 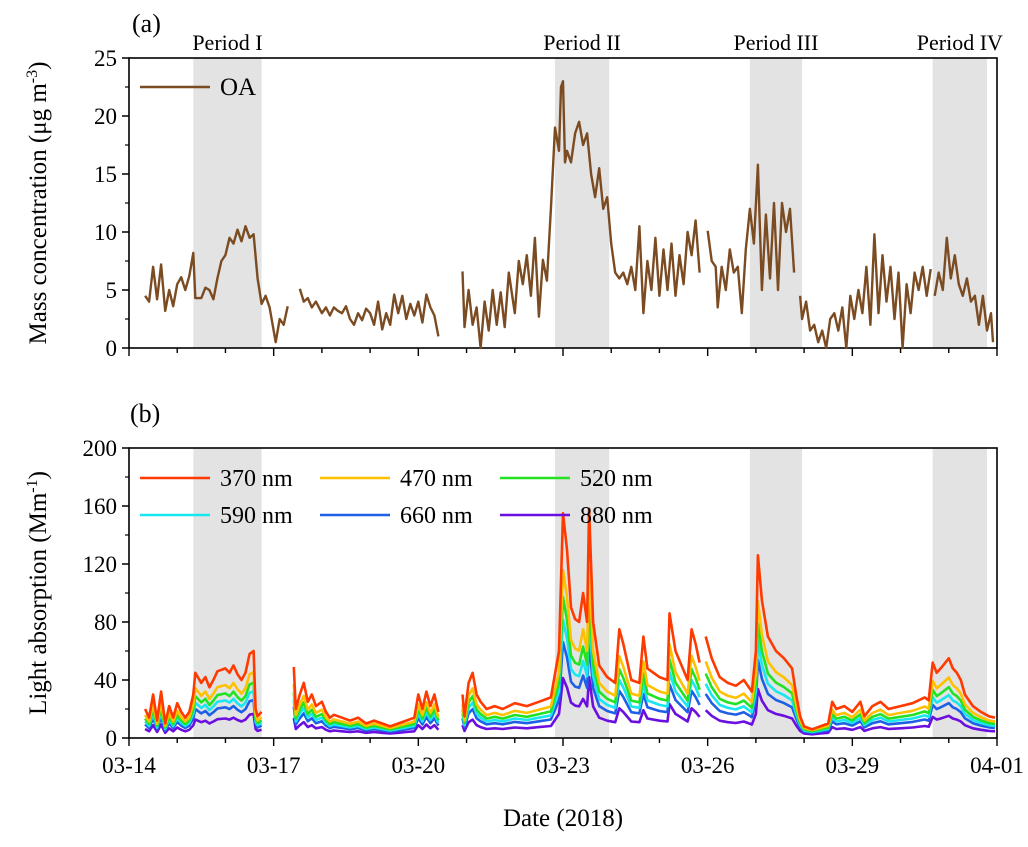 I want to click on period-label-2: Period II, so click(x=582, y=42).